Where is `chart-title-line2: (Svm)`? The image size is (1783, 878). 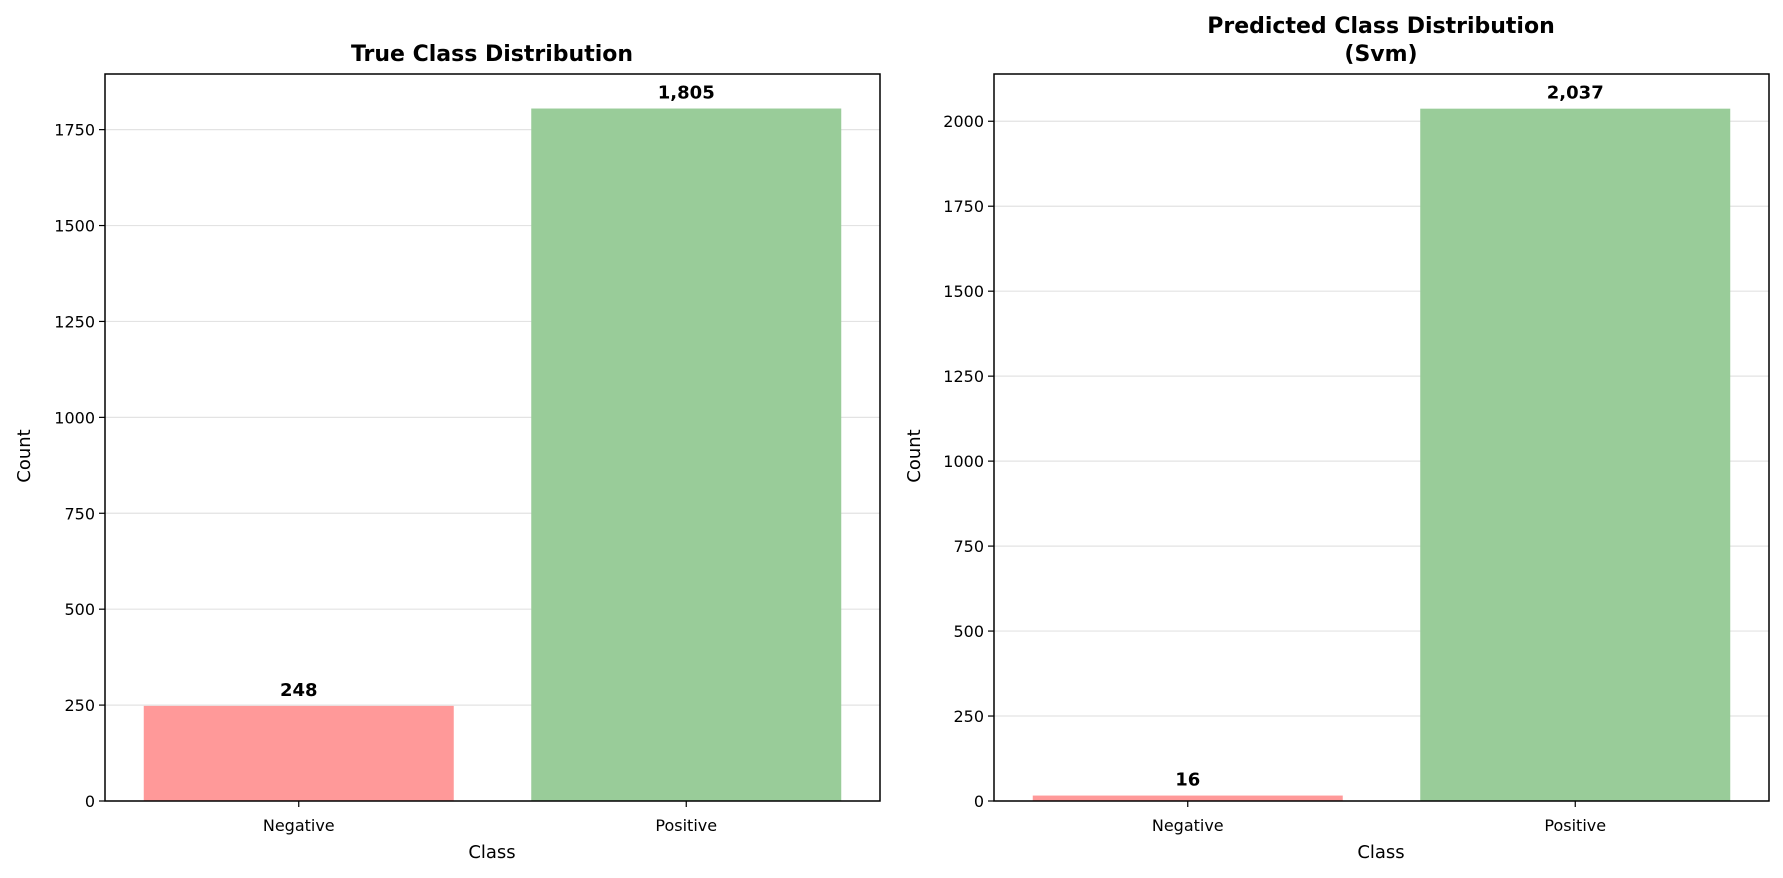 chart-title-line2: (Svm) is located at coordinates (1380, 54).